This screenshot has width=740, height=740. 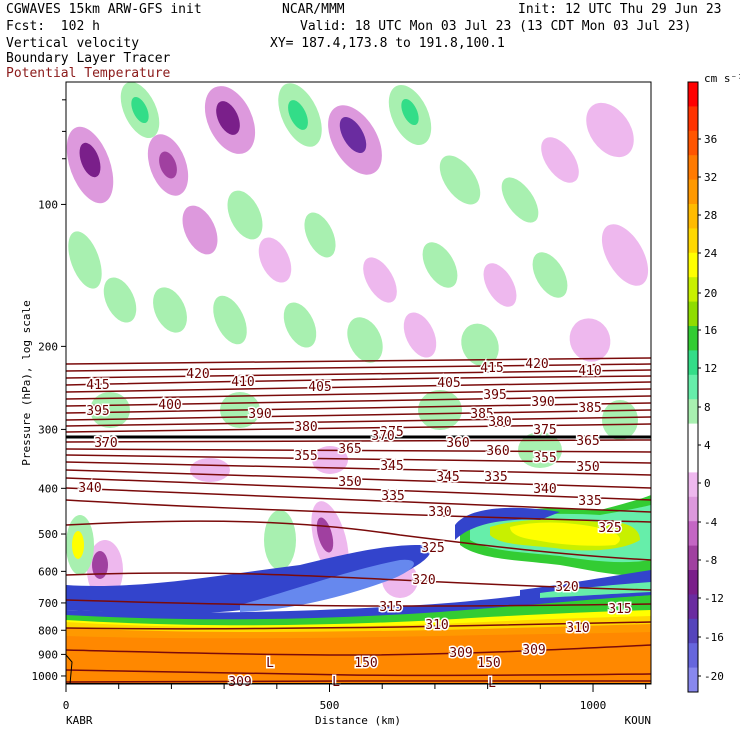 I want to click on theta-label: 400, so click(x=169, y=405).